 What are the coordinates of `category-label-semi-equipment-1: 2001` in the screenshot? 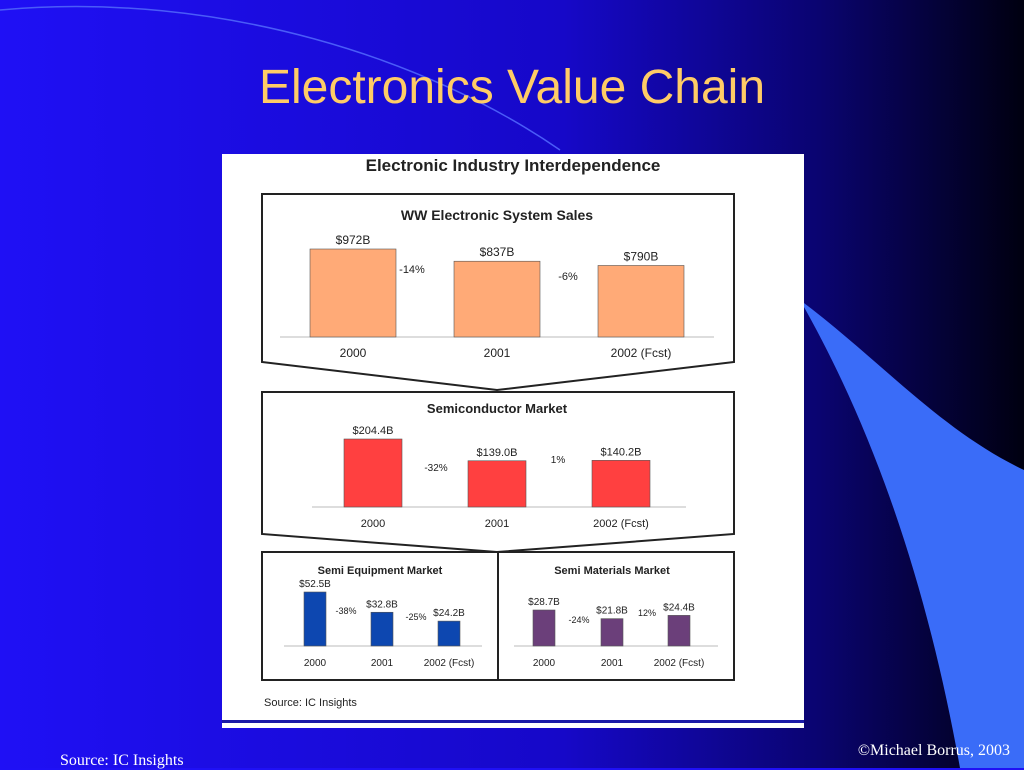 It's located at (382, 663).